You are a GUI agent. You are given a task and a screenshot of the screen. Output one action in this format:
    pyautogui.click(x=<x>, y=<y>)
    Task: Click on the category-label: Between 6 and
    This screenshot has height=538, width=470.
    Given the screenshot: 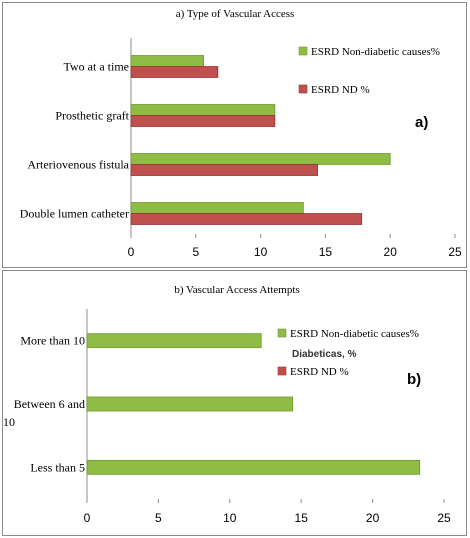 What is the action you would take?
    pyautogui.click(x=49, y=404)
    